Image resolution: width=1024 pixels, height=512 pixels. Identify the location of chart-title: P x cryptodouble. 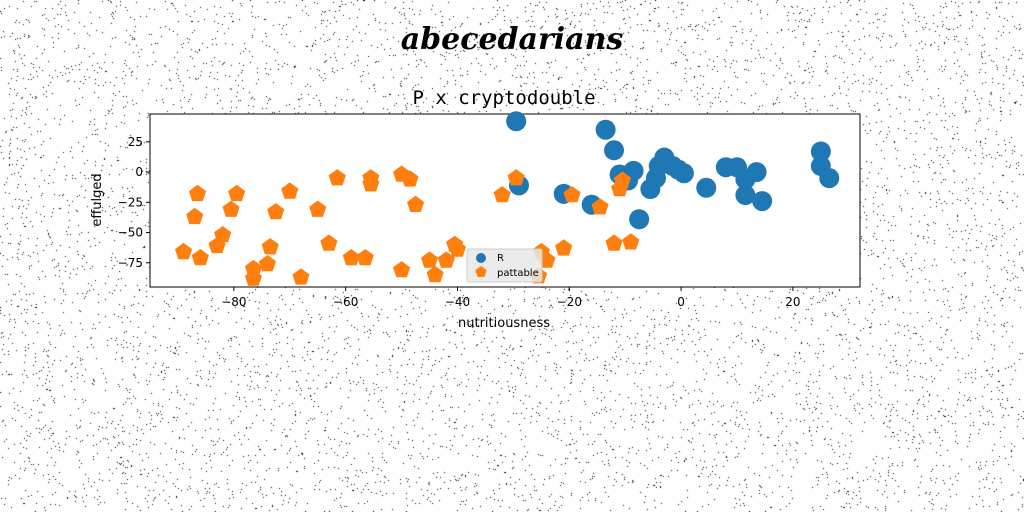
(503, 98).